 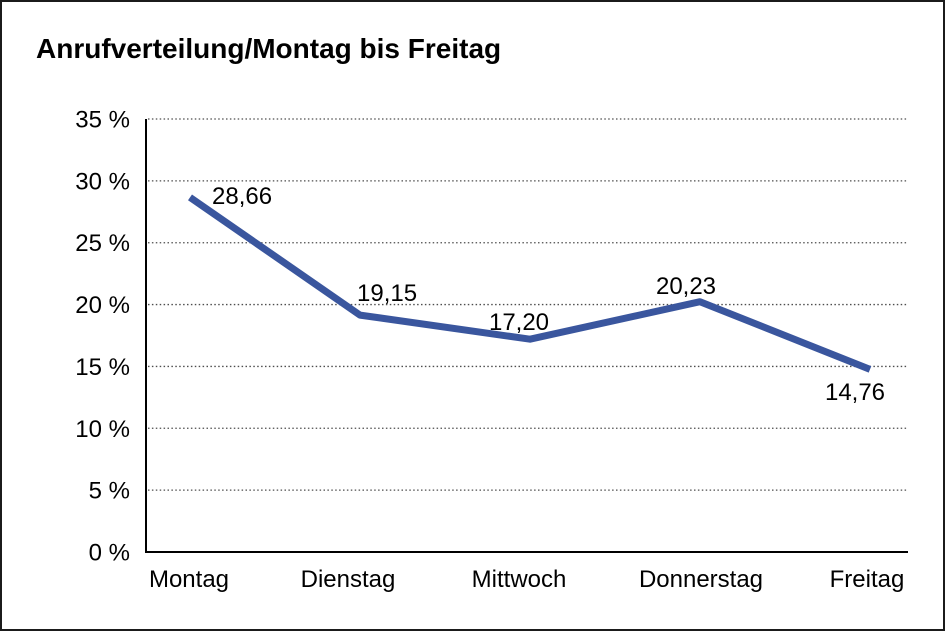 I want to click on x-category-label: Freitag, so click(x=867, y=579).